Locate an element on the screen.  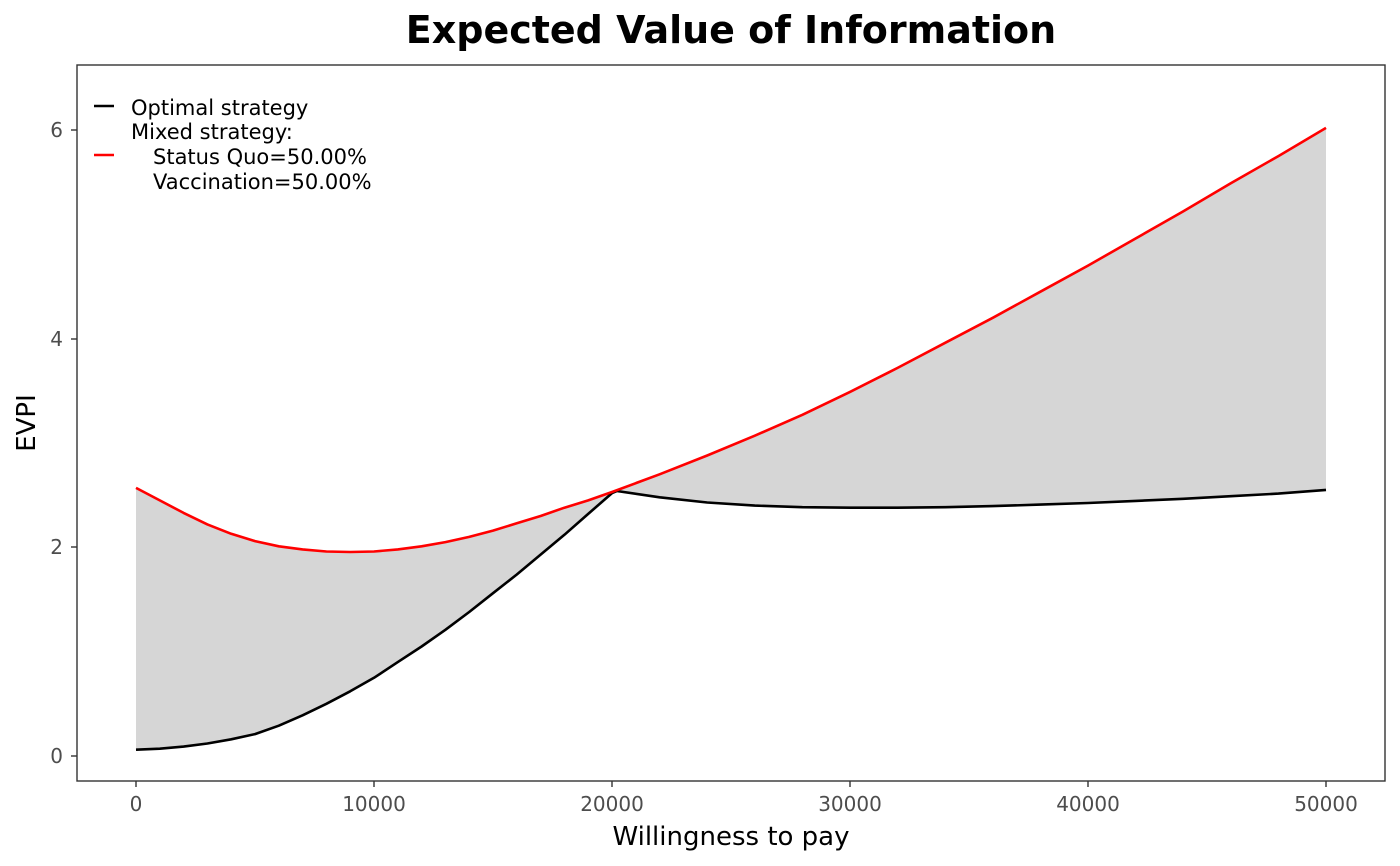
y-tick-label: 4 is located at coordinates (56, 339).